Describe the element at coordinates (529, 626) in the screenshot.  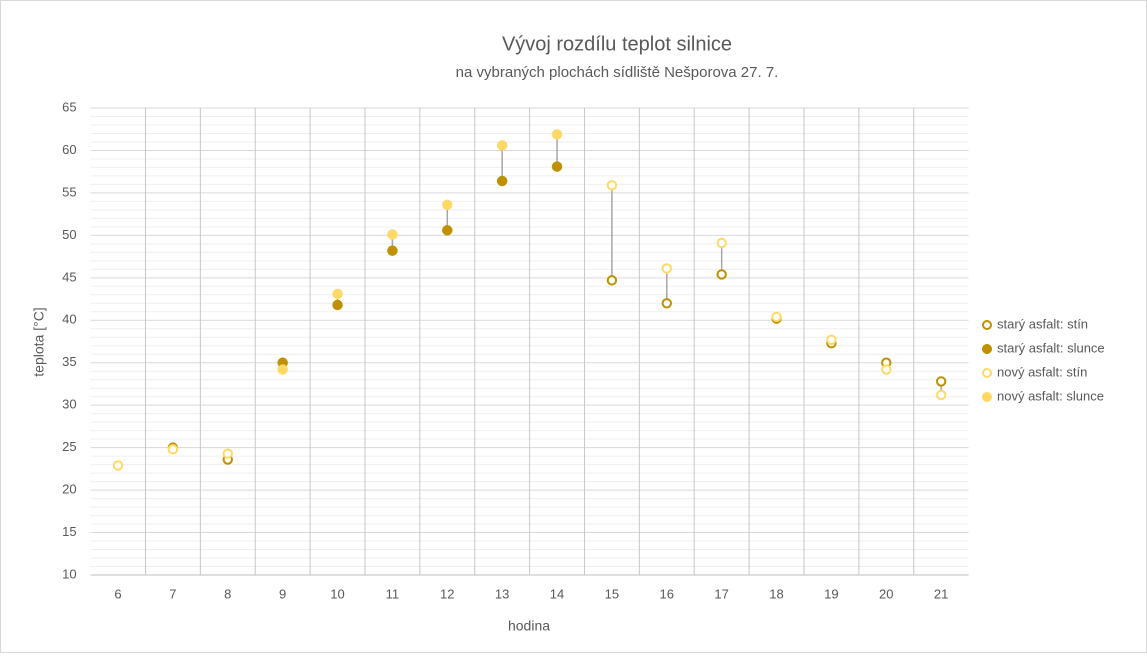
I see `x-axis-label: hodina` at that location.